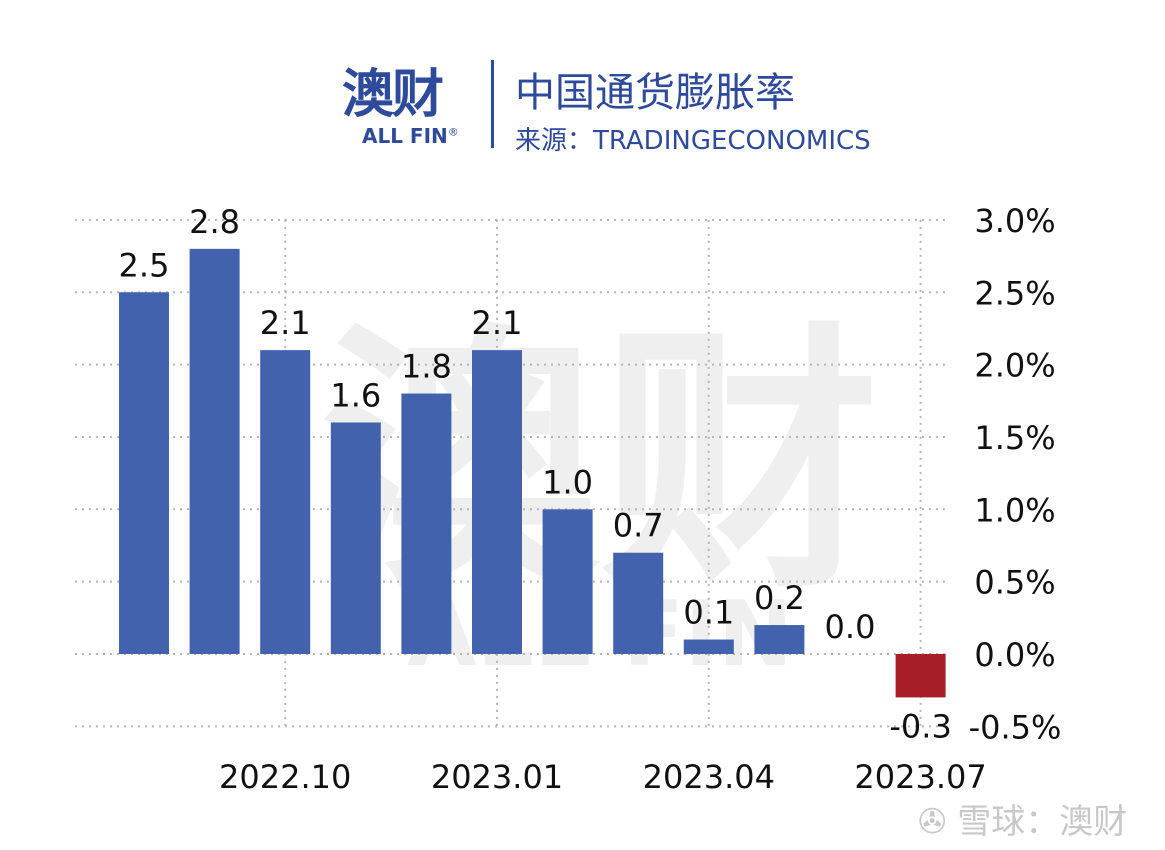 The image size is (1165, 850). What do you see at coordinates (492, 104) in the screenshot?
I see `header-divider` at bounding box center [492, 104].